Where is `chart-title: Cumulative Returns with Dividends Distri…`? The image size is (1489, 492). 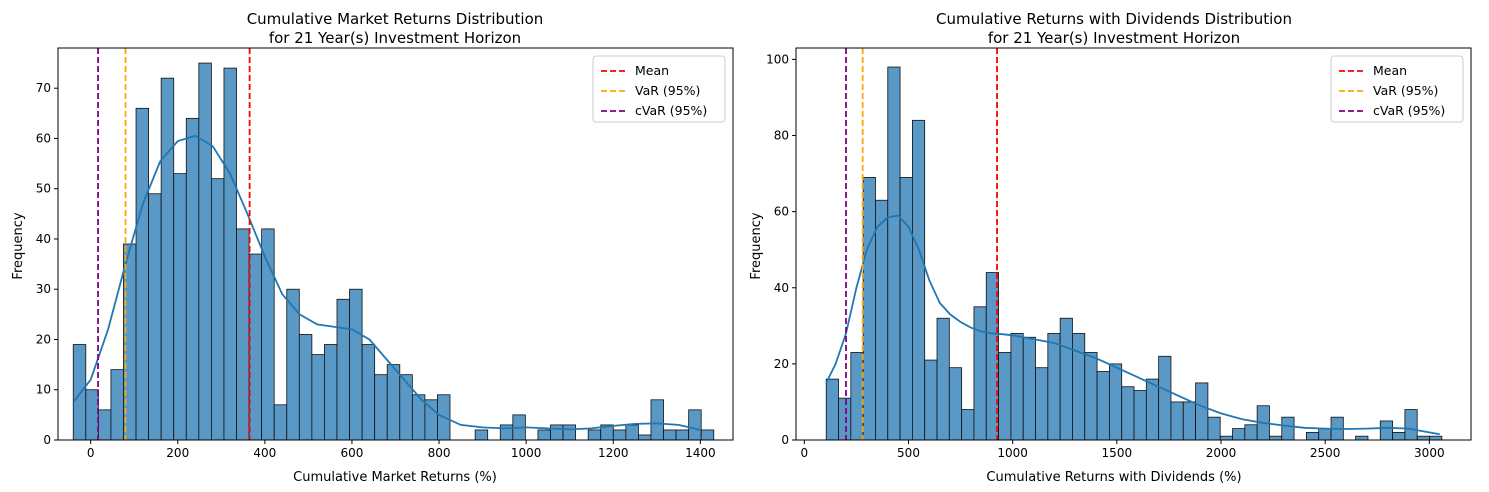
chart-title: Cumulative Returns with Dividends Distri… is located at coordinates (1114, 28).